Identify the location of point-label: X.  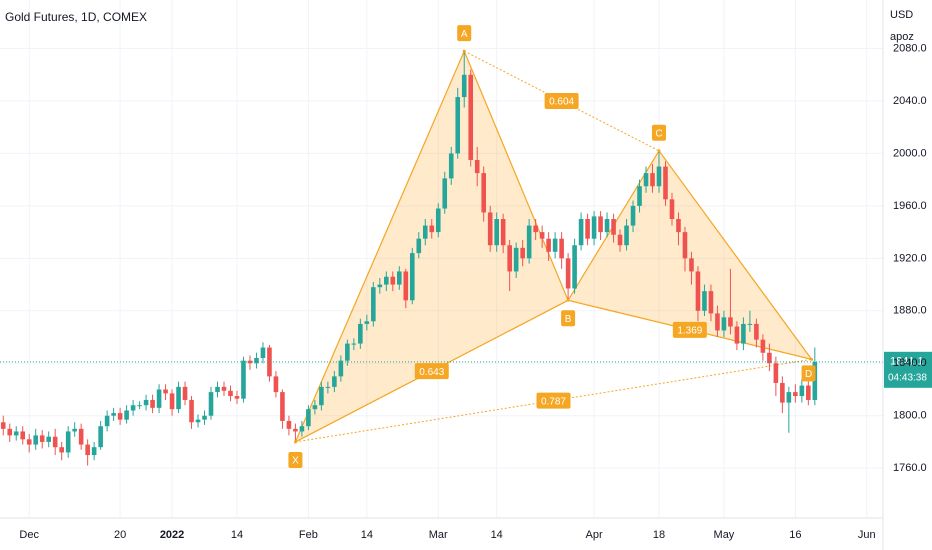
(295, 461).